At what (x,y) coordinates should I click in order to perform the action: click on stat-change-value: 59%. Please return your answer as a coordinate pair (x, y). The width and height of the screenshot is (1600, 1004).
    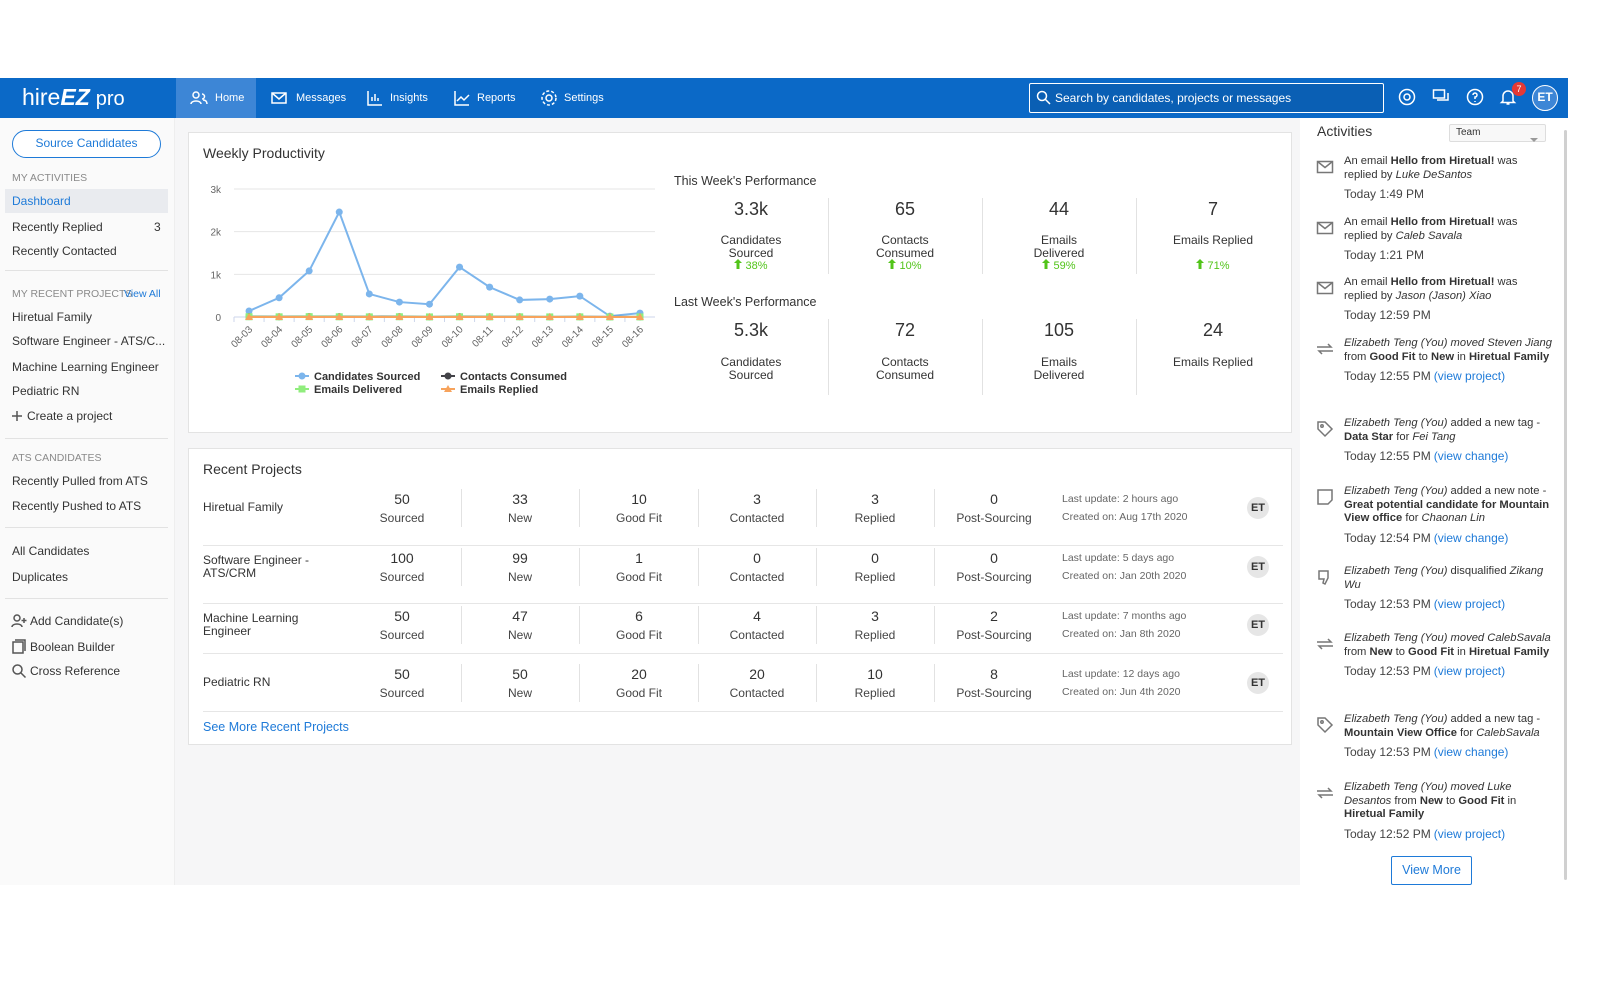
    Looking at the image, I should click on (1064, 266).